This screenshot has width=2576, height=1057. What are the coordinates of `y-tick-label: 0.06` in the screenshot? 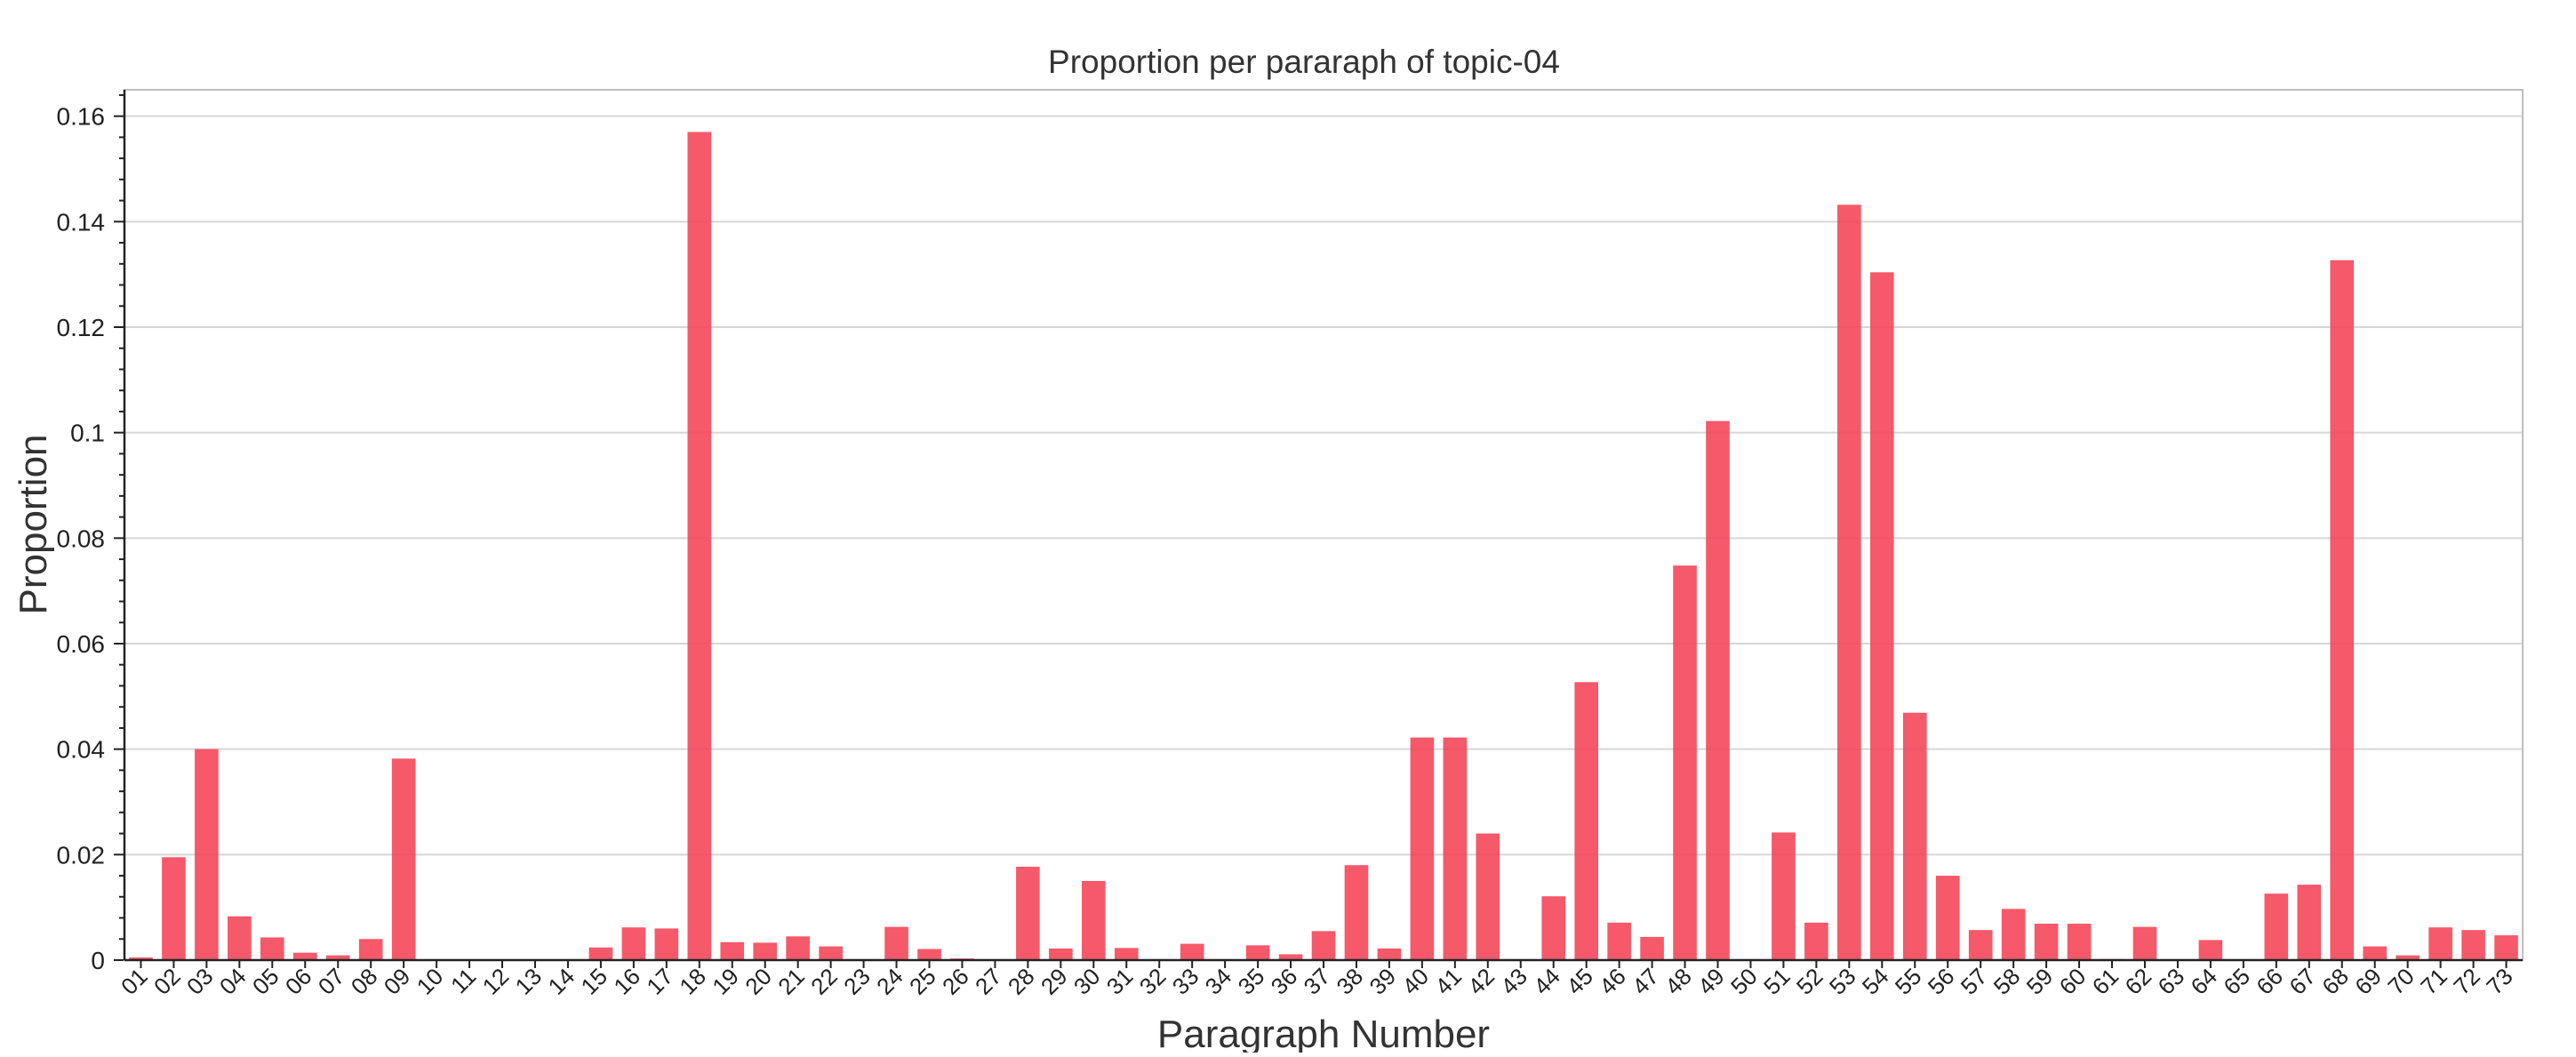 It's located at (81, 644).